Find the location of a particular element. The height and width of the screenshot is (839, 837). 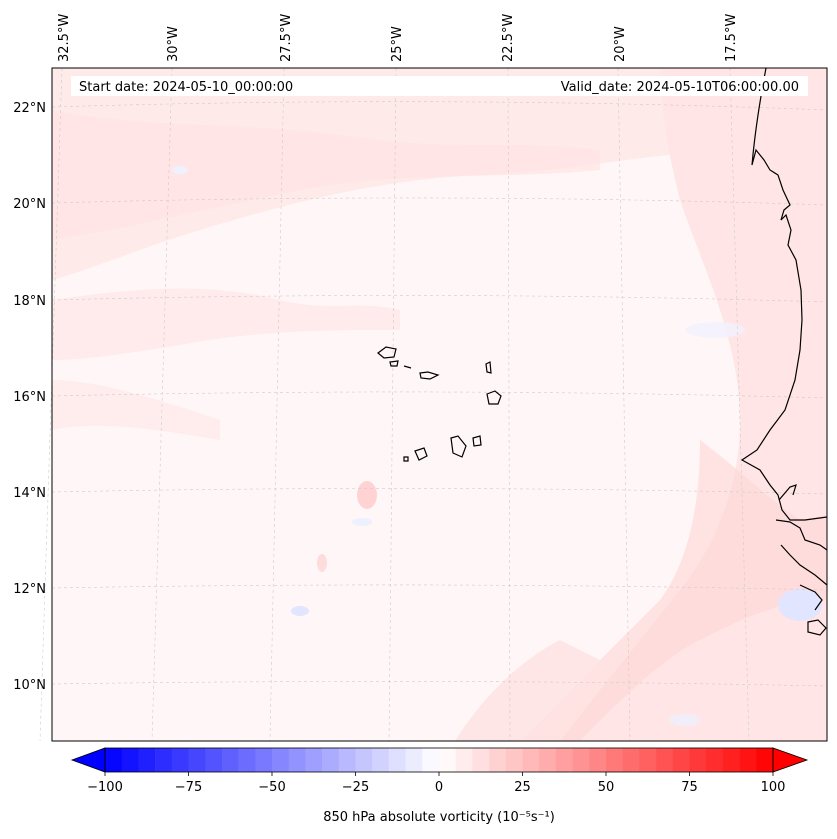

colorbar-tick-label: 50 is located at coordinates (606, 787).